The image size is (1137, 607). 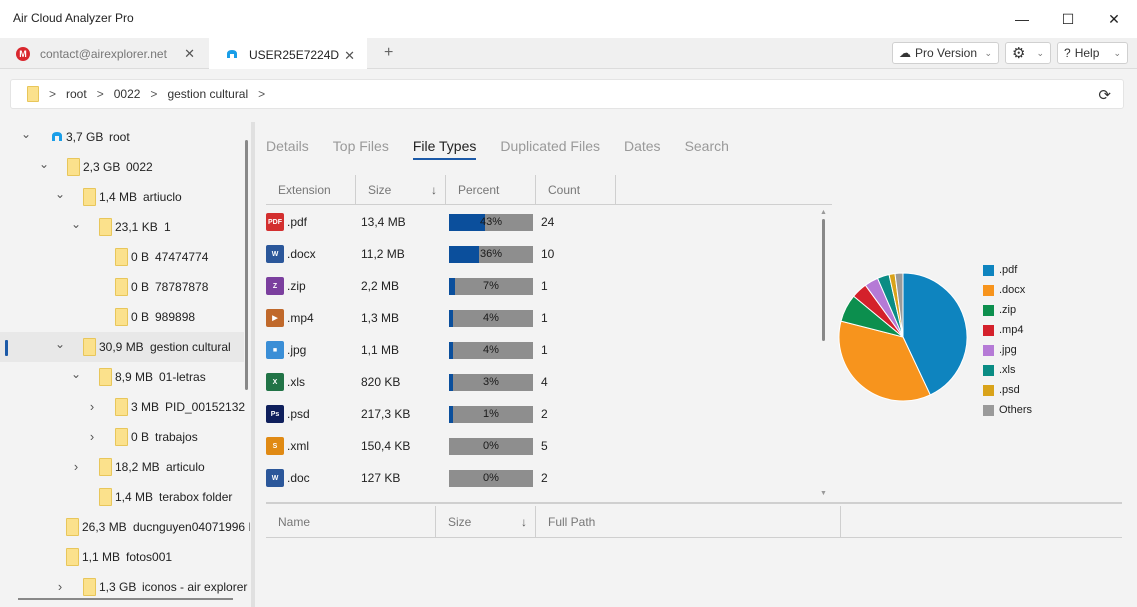 What do you see at coordinates (568, 19) in the screenshot?
I see `title-bar: Air Cloud Analyzer Pro — ☐ ✕` at bounding box center [568, 19].